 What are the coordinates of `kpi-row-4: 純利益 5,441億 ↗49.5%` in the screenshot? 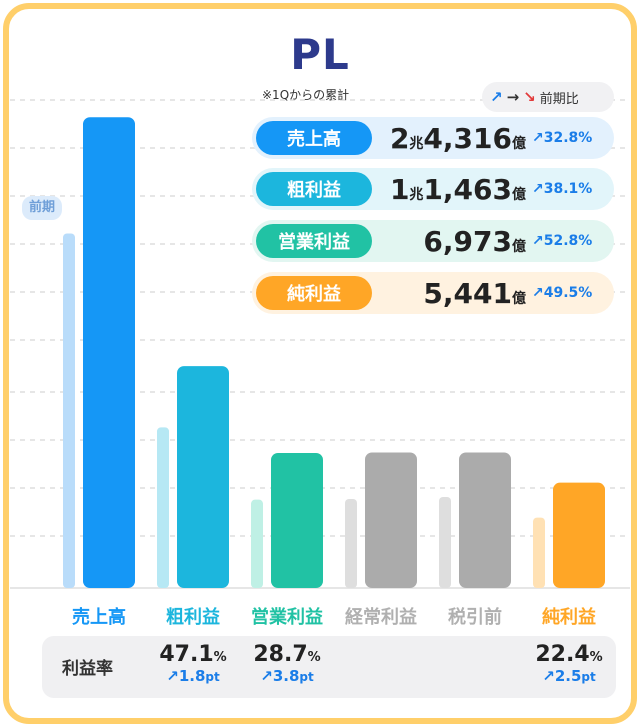 It's located at (433, 293).